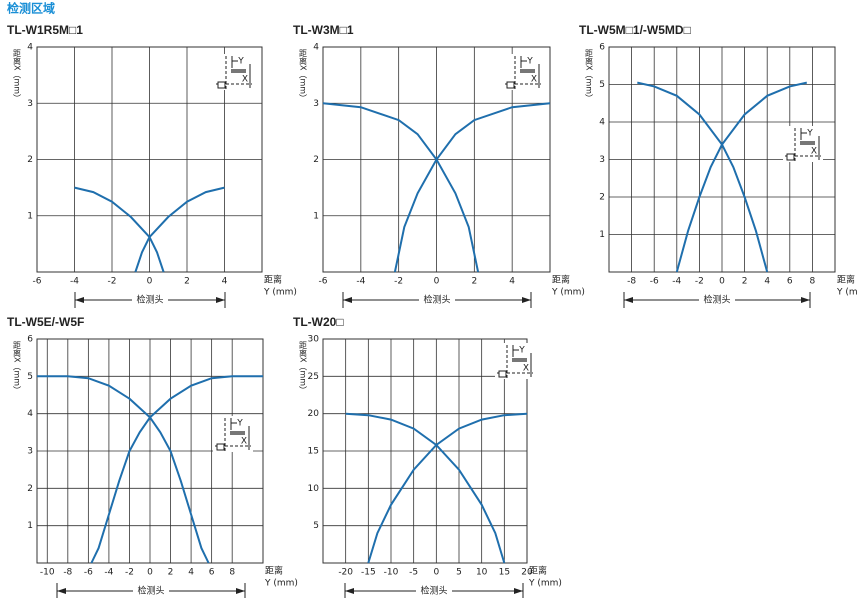  I want to click on chart-title: TL-W5M□1/-W5MD□, so click(635, 30).